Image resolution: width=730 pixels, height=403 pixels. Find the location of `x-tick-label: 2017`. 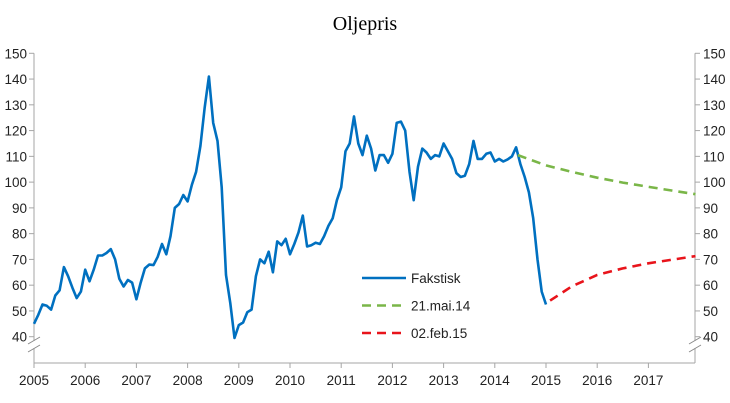

x-tick-label: 2017 is located at coordinates (648, 380).